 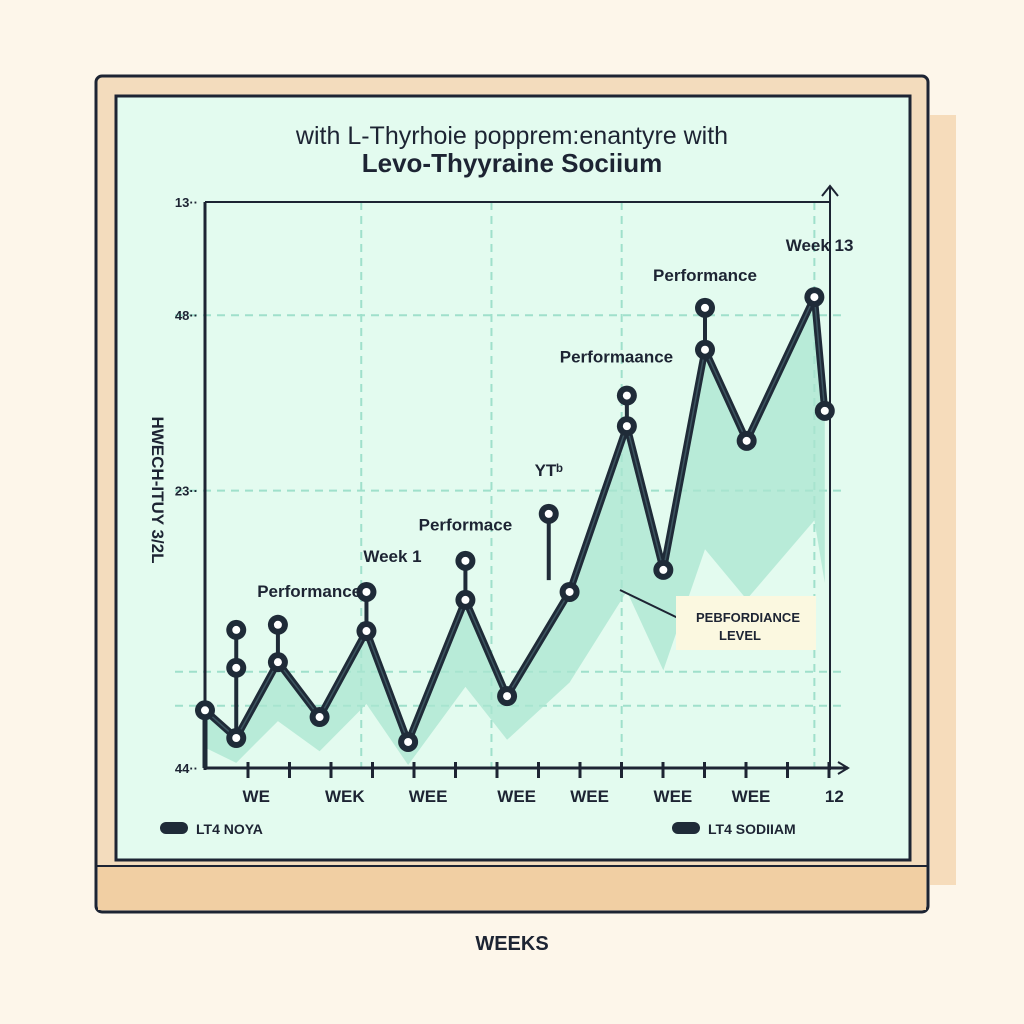 What do you see at coordinates (466, 524) in the screenshot?
I see `annotation-label: Performace` at bounding box center [466, 524].